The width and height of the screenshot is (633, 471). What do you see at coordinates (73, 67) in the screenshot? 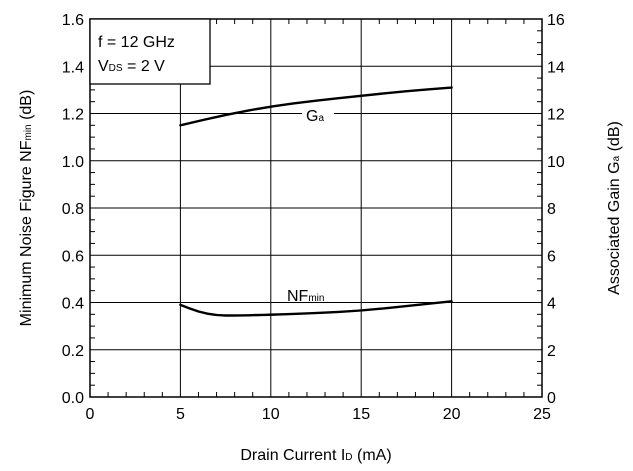
I see `left-tick-label: 1.4` at bounding box center [73, 67].